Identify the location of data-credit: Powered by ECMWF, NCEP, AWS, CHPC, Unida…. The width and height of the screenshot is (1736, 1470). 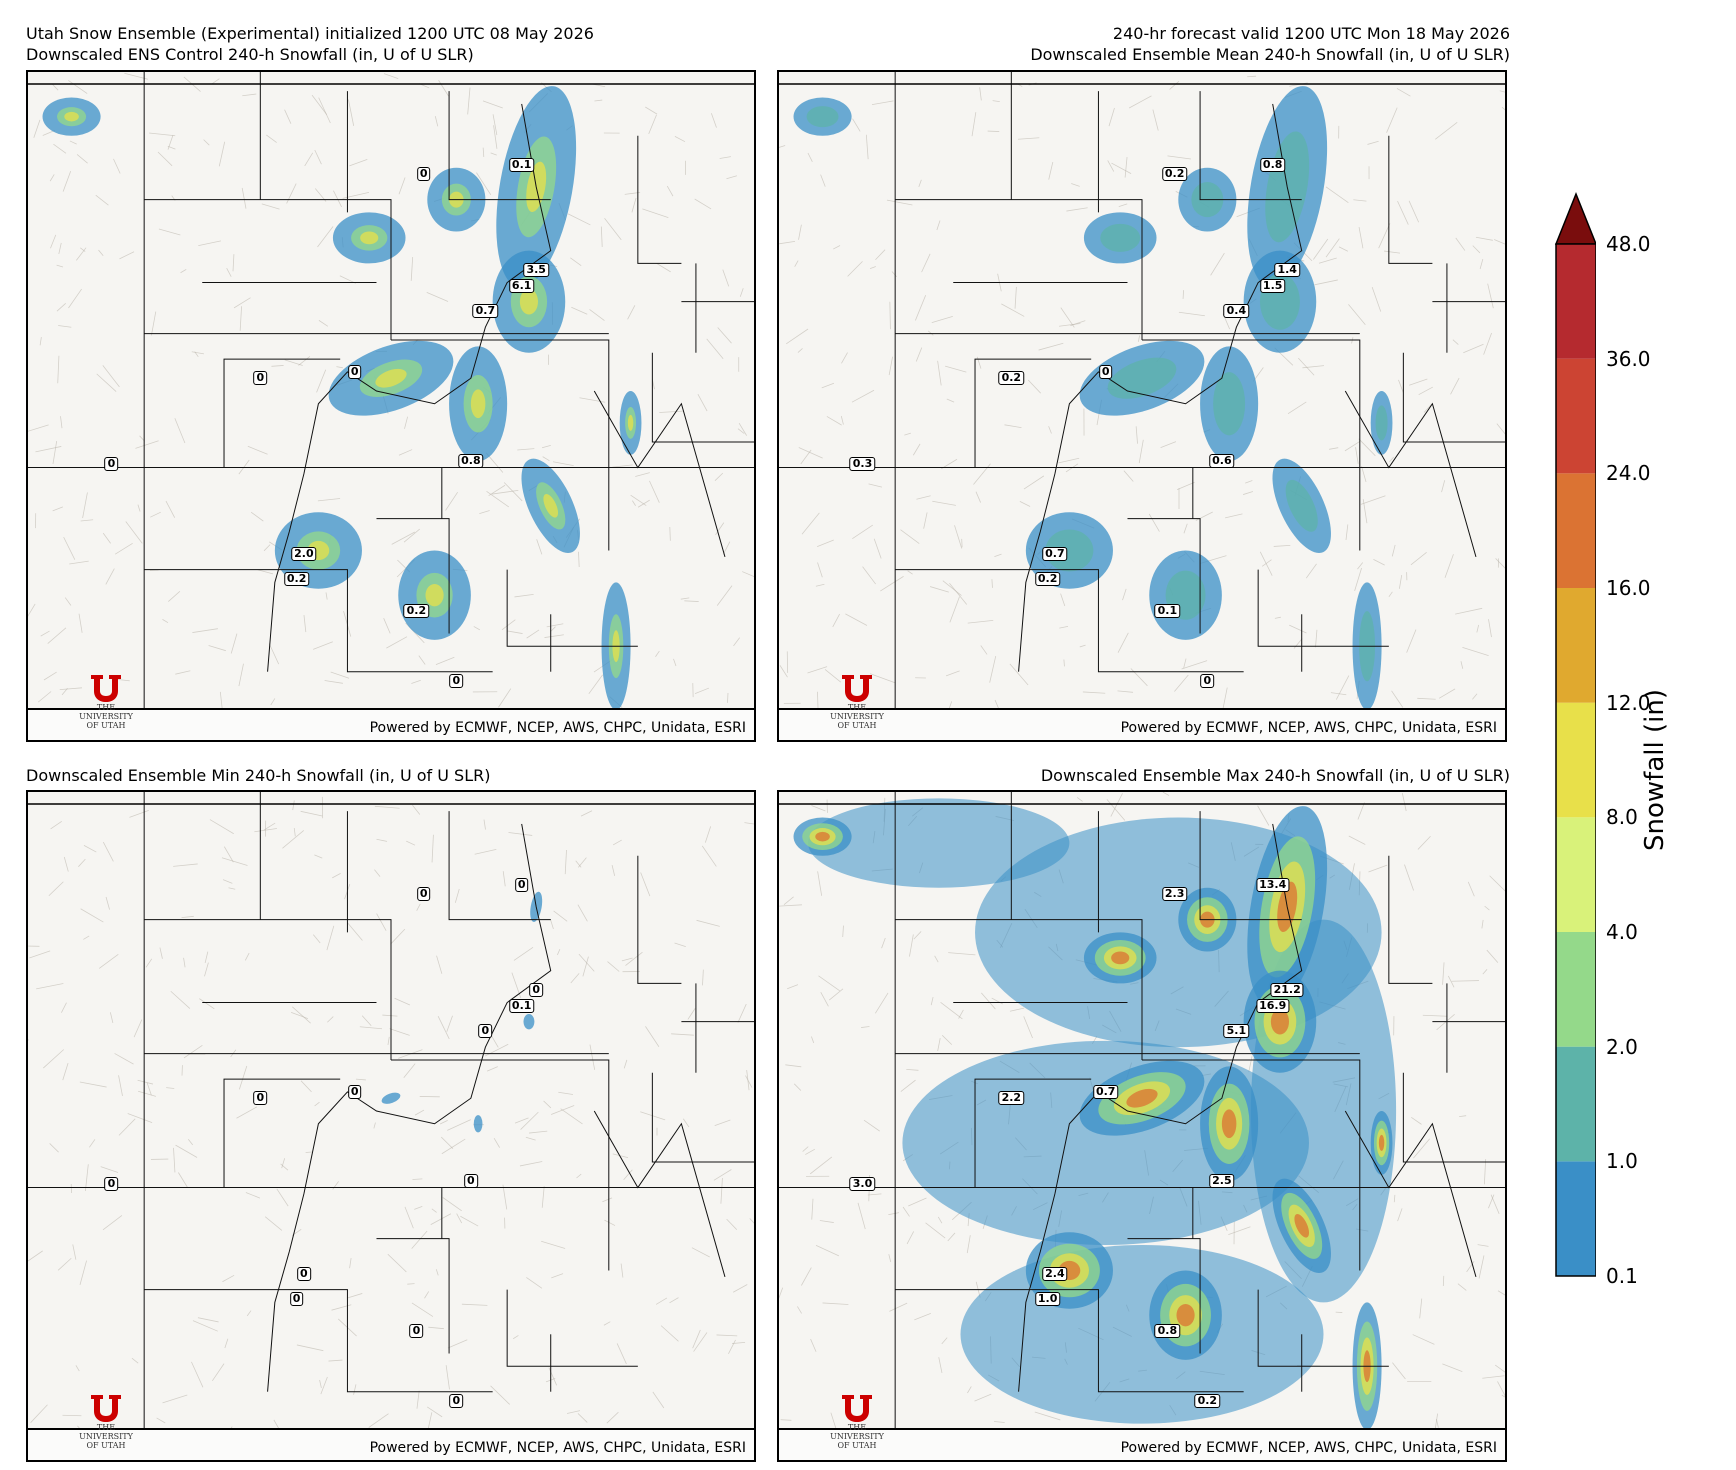
(557, 1448).